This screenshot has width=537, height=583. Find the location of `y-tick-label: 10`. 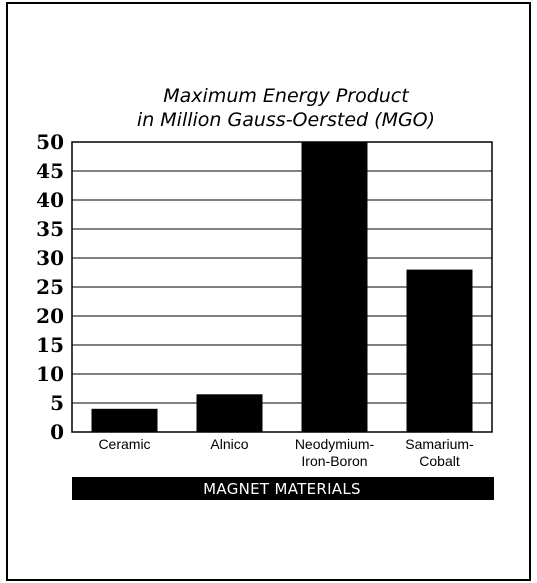

y-tick-label: 10 is located at coordinates (50, 374).